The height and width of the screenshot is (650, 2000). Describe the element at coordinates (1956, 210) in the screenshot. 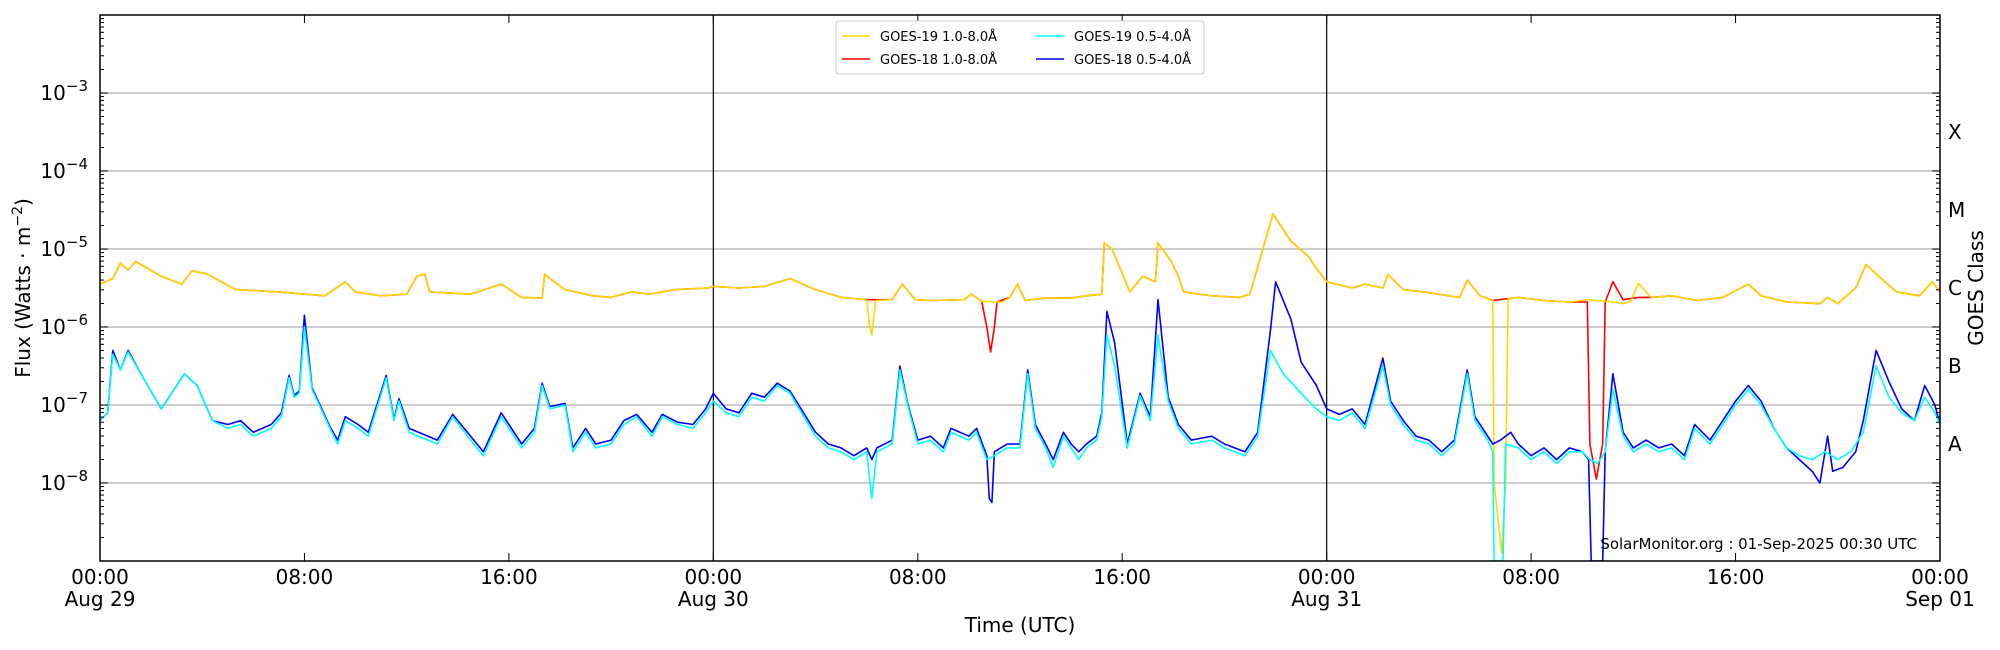

I see `goes-class-label-m: M` at that location.